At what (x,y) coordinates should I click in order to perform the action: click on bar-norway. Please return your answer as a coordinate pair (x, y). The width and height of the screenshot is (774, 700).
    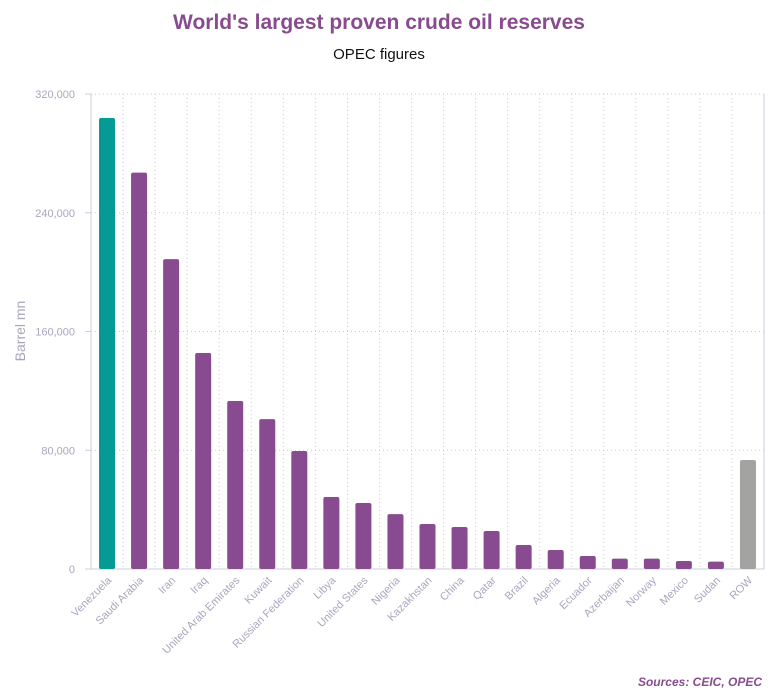
    Looking at the image, I should click on (651, 563).